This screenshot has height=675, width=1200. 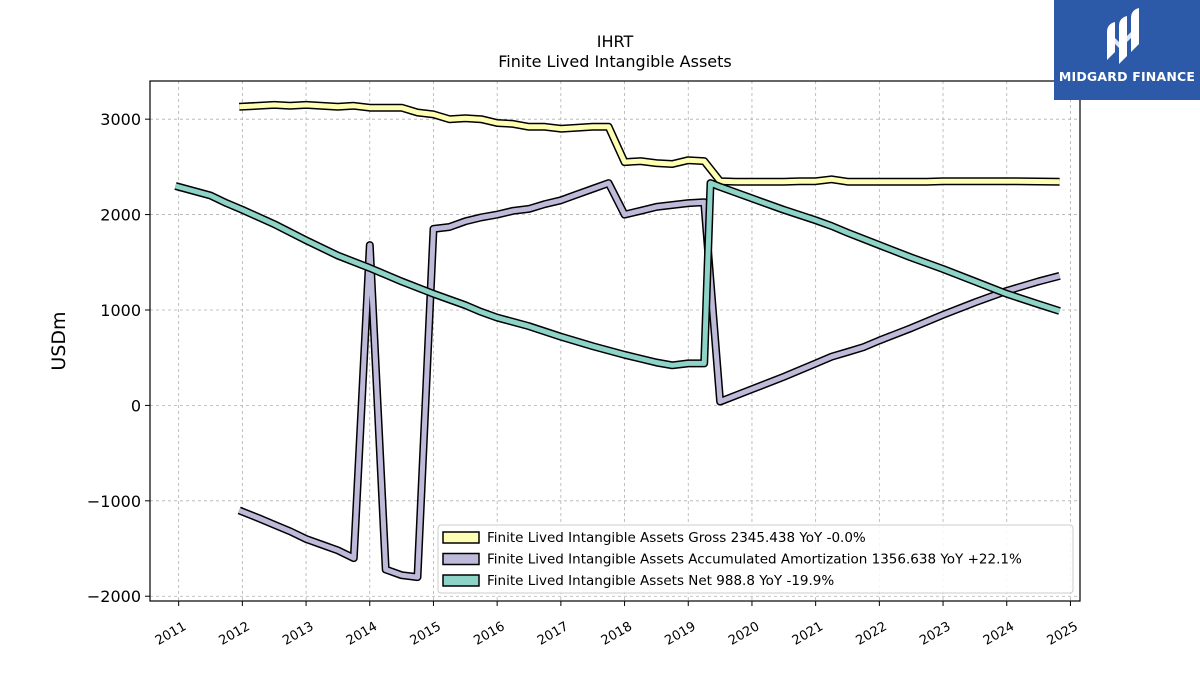 I want to click on y-tick-label: 3000, so click(x=120, y=119).